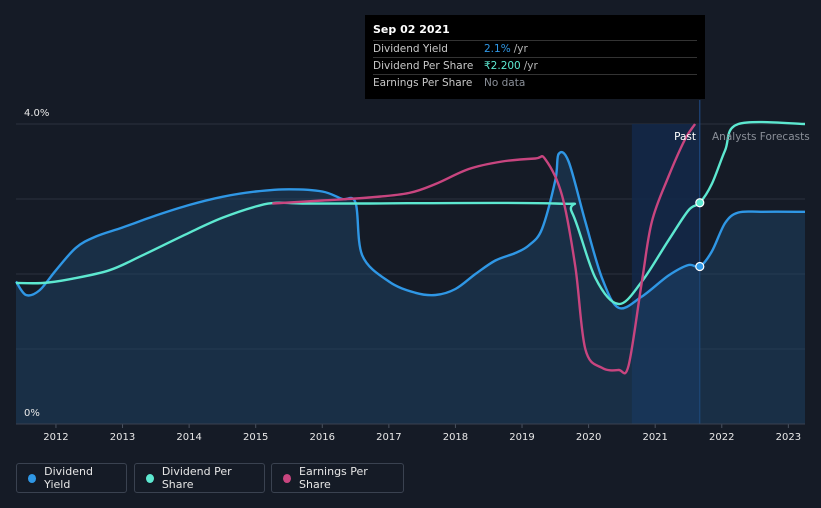 The width and height of the screenshot is (821, 508). What do you see at coordinates (455, 437) in the screenshot?
I see `x-tick-label: 2018` at bounding box center [455, 437].